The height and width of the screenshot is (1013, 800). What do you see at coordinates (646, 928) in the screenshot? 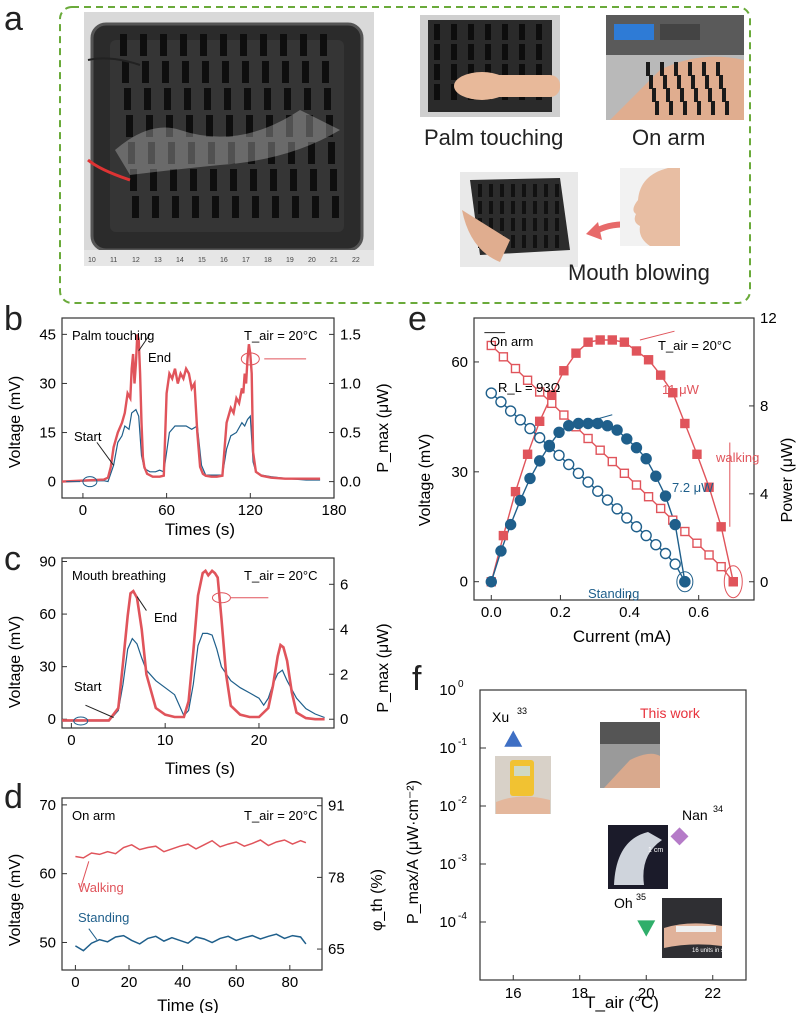
I see `f-point-Oh` at bounding box center [646, 928].